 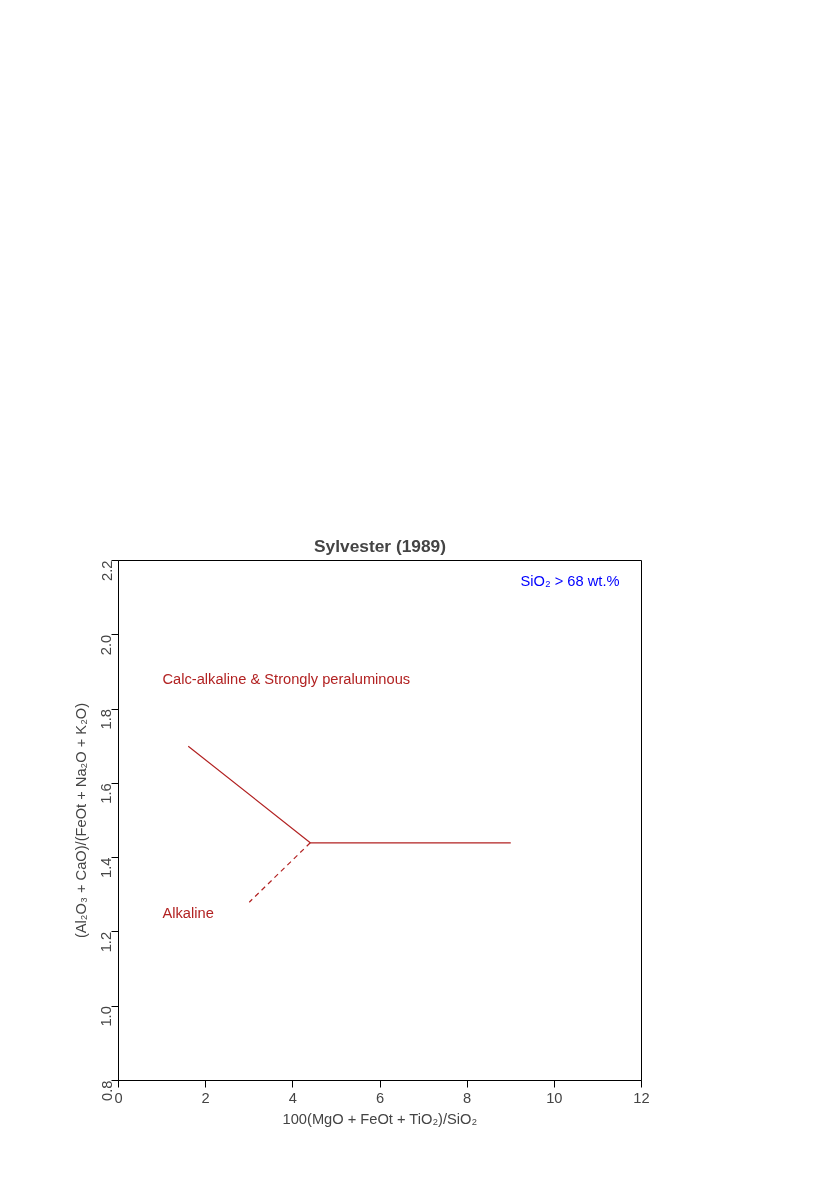 I want to click on chart-title: Sylvester (1989), so click(x=380, y=545).